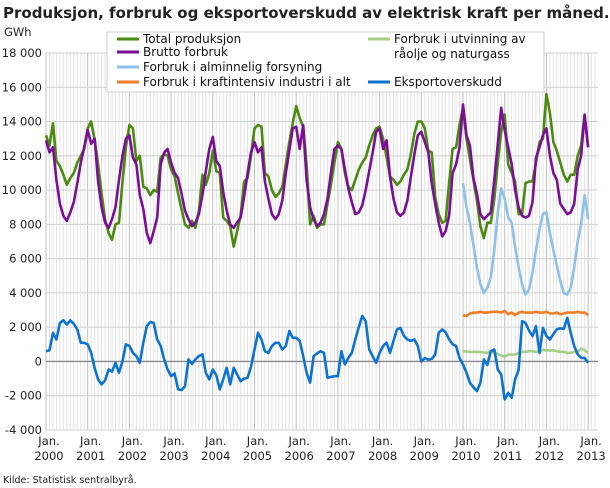 The height and width of the screenshot is (488, 610). What do you see at coordinates (22, 190) in the screenshot?
I see `y-tick-label: 10 000` at bounding box center [22, 190].